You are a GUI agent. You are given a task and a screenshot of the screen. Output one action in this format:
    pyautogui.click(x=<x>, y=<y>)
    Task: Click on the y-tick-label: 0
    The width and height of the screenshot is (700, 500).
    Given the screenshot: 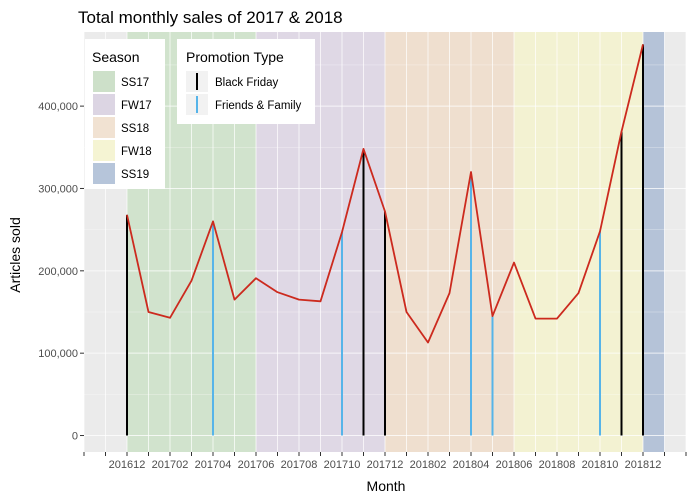 What is the action you would take?
    pyautogui.click(x=75, y=437)
    